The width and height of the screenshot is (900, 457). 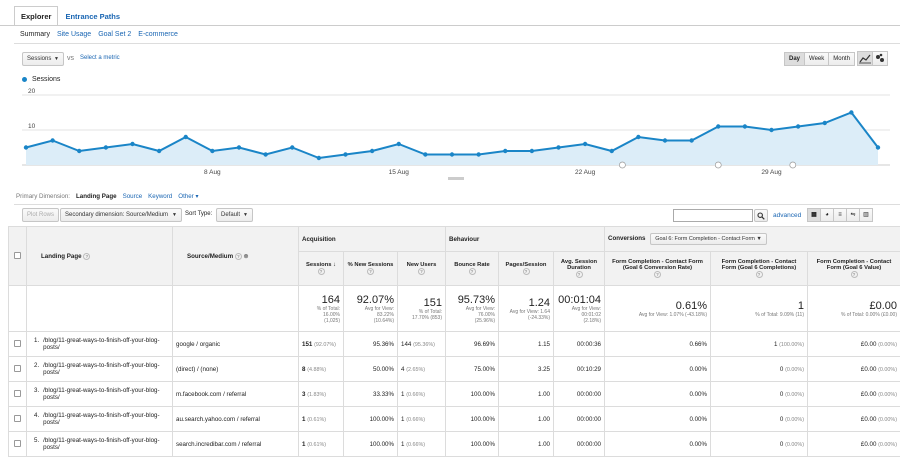 I want to click on line-chart-icon, so click(x=865, y=58).